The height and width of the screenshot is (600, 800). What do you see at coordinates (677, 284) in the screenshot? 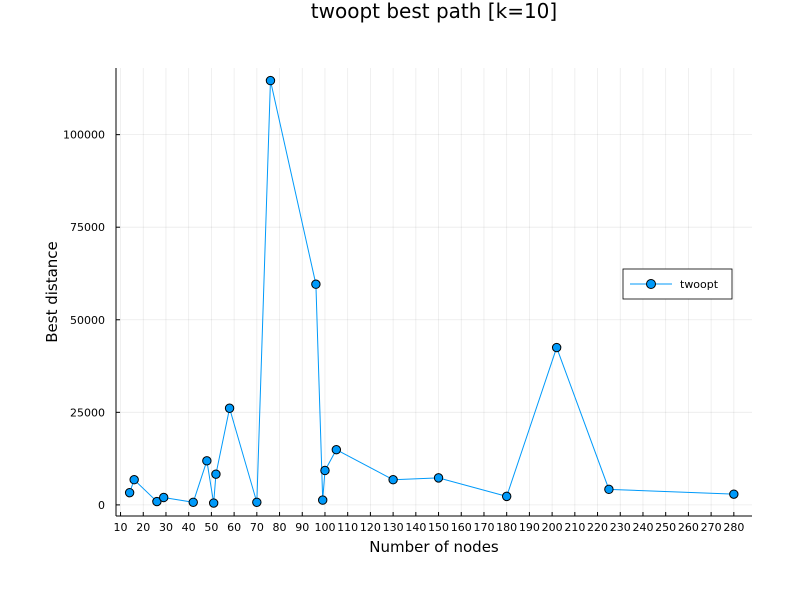
I see `legend: twoopt` at bounding box center [677, 284].